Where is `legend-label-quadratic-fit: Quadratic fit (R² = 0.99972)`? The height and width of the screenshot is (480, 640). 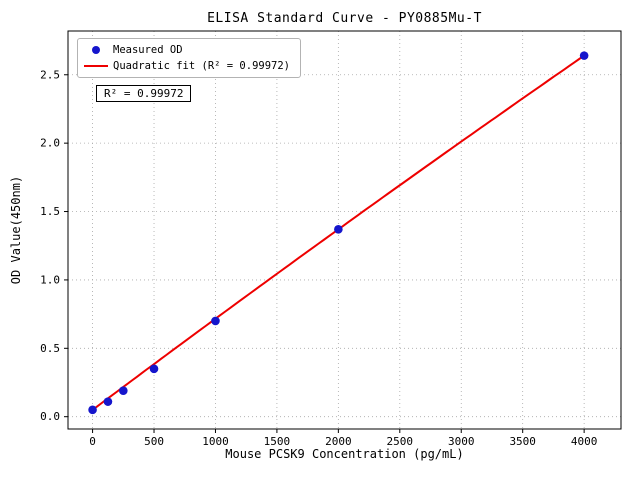 legend-label-quadratic-fit: Quadratic fit (R² = 0.99972) is located at coordinates (202, 66).